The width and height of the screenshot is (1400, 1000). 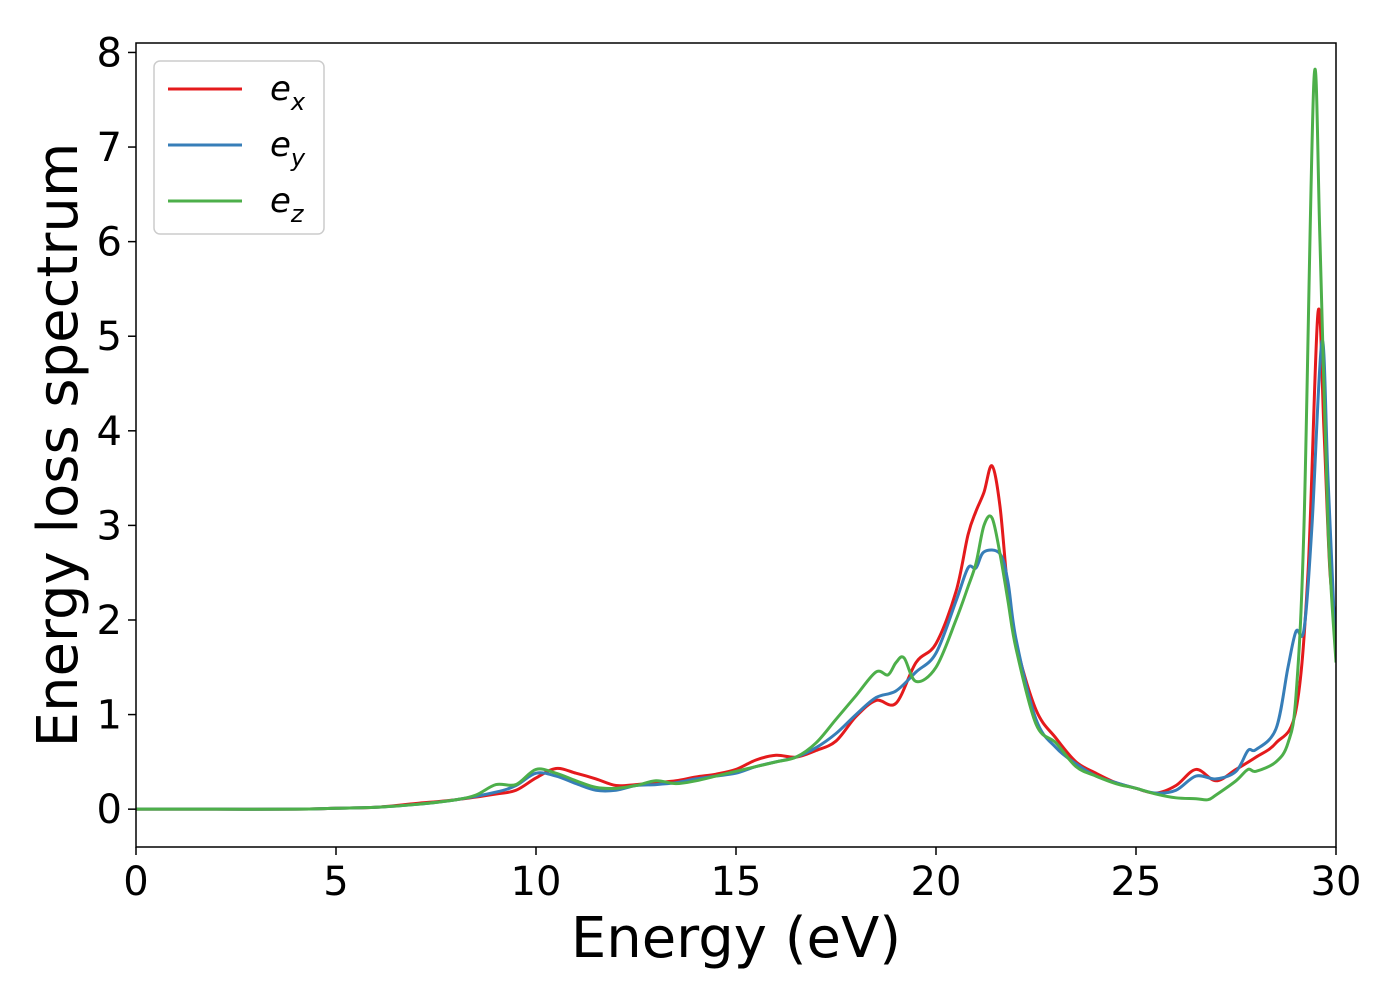 What do you see at coordinates (109, 810) in the screenshot?
I see `y-tick-label: 0` at bounding box center [109, 810].